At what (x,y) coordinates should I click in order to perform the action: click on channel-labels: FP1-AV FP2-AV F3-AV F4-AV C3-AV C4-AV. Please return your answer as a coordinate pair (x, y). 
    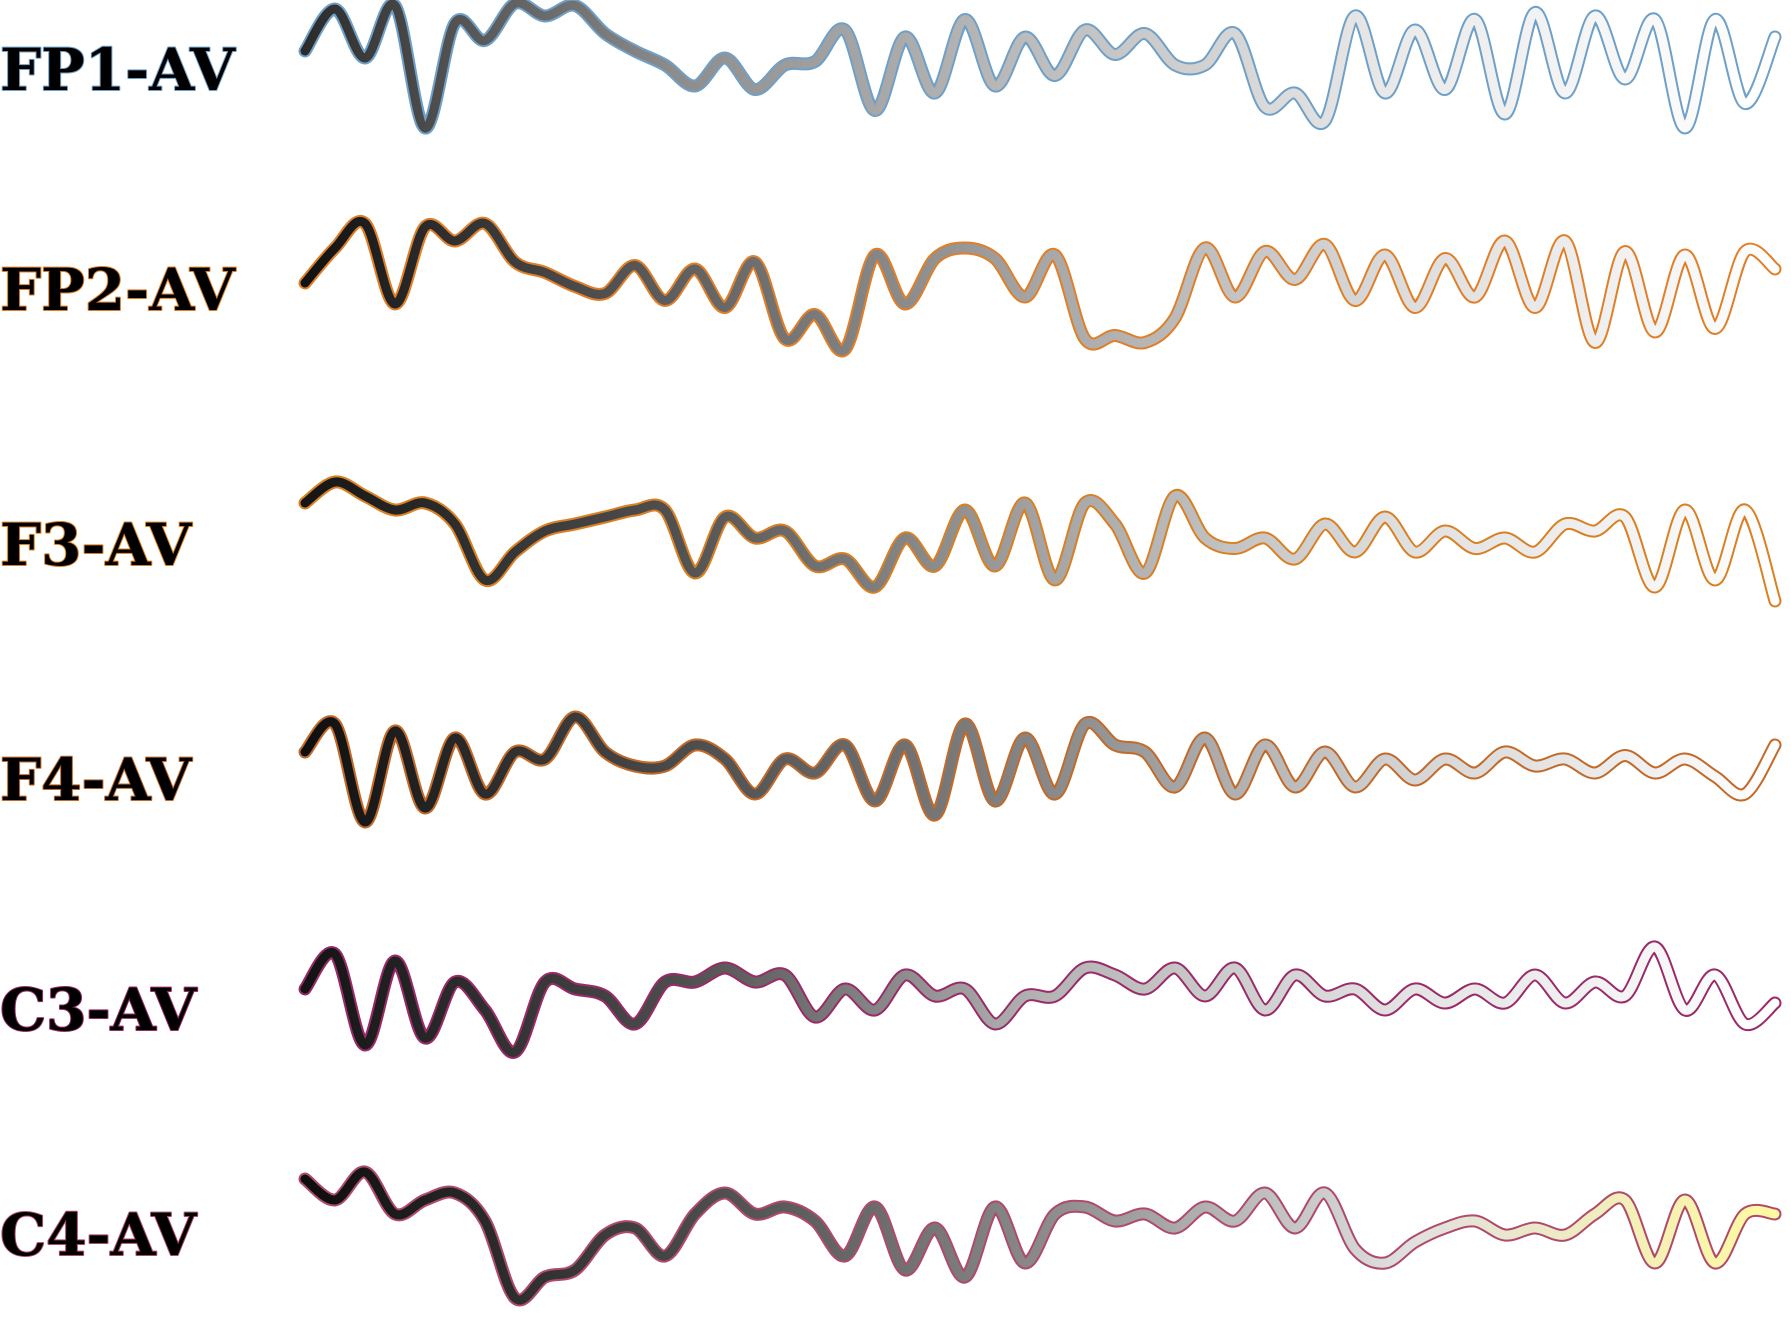
    Looking at the image, I should click on (118, 652).